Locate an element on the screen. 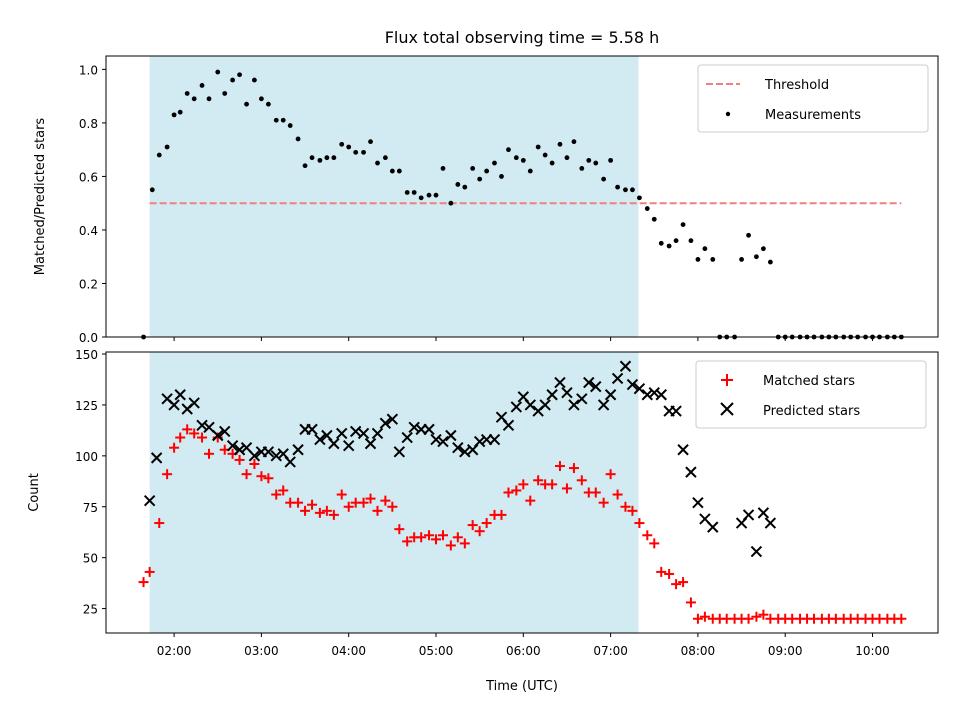 Image resolution: width=960 pixels, height=724 pixels. x-axis-label: Time (UTC) is located at coordinates (521, 686).